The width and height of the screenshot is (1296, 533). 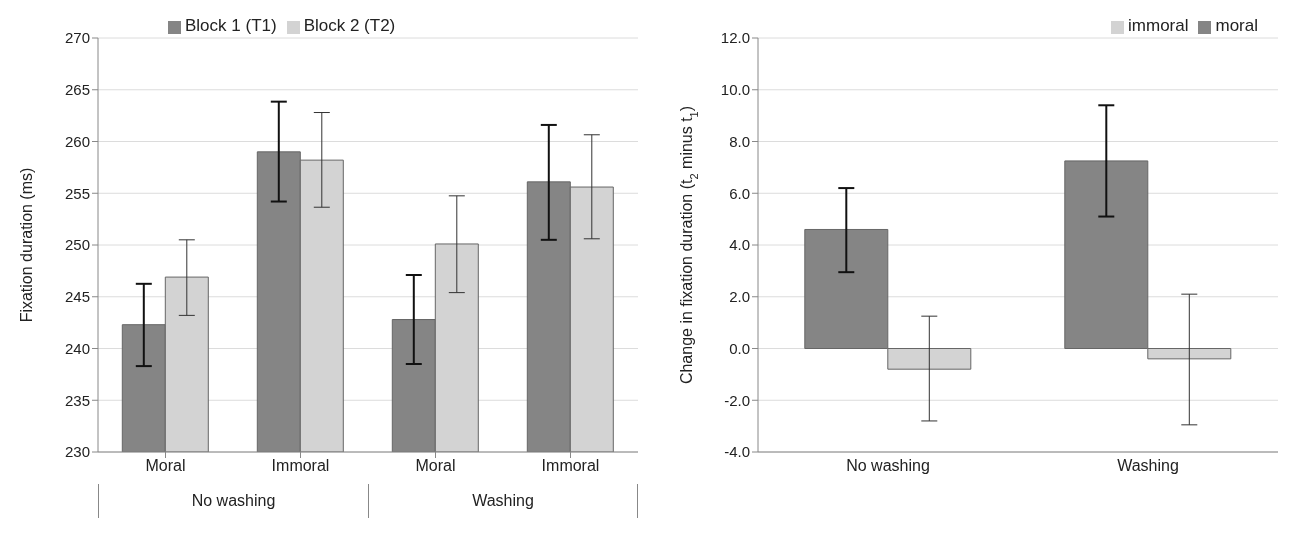 What do you see at coordinates (77, 245) in the screenshot?
I see `y-tick-label: 250` at bounding box center [77, 245].